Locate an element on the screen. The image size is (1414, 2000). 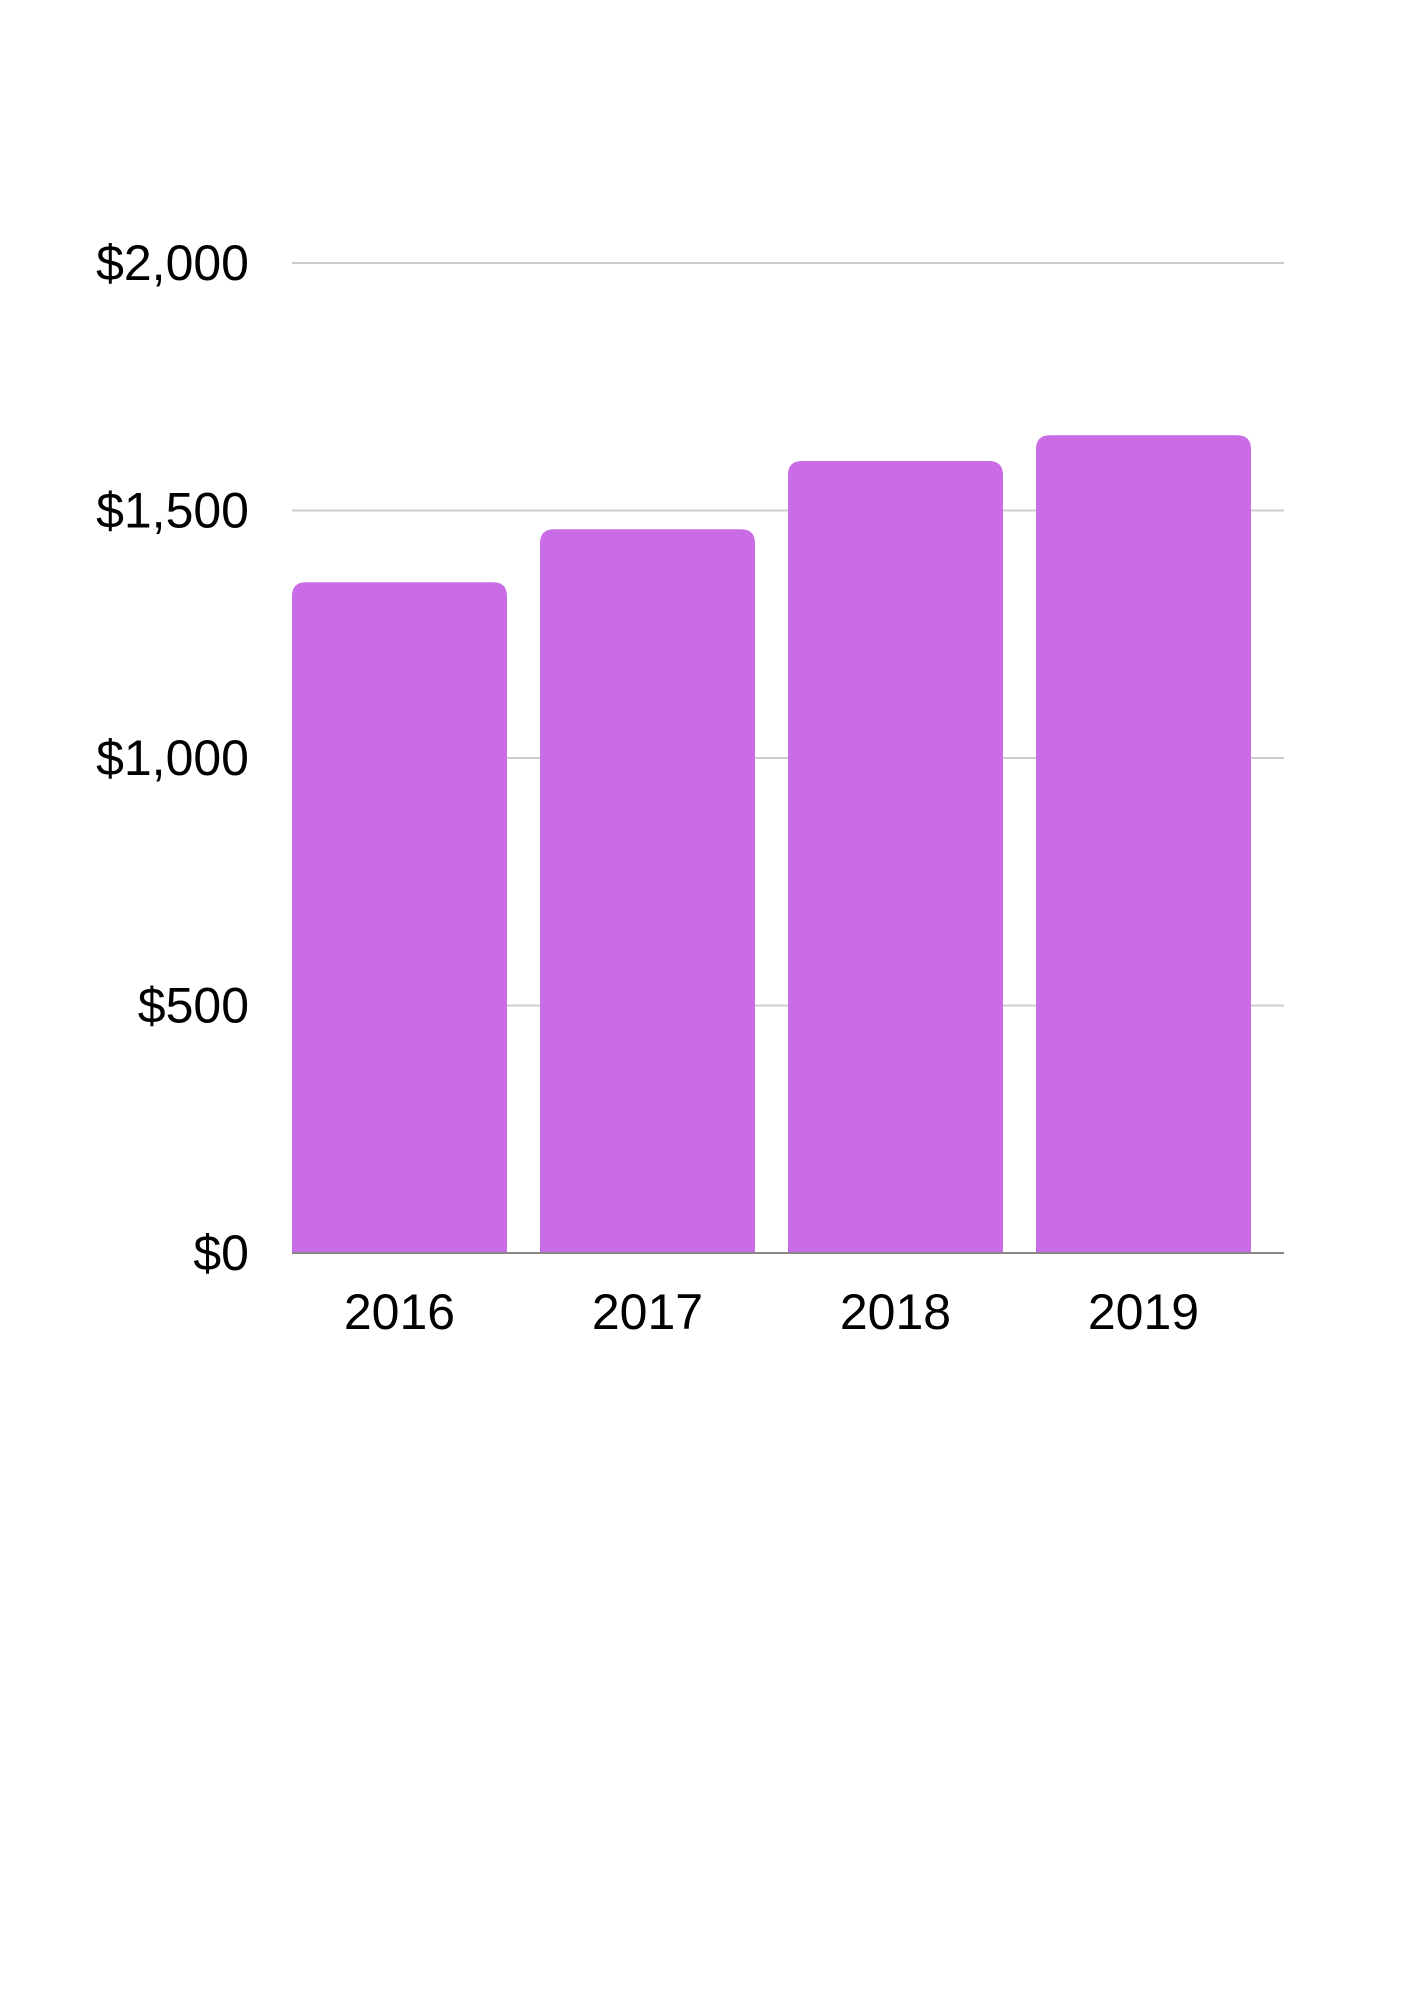
y-tick-label: $500 is located at coordinates (193, 1006).